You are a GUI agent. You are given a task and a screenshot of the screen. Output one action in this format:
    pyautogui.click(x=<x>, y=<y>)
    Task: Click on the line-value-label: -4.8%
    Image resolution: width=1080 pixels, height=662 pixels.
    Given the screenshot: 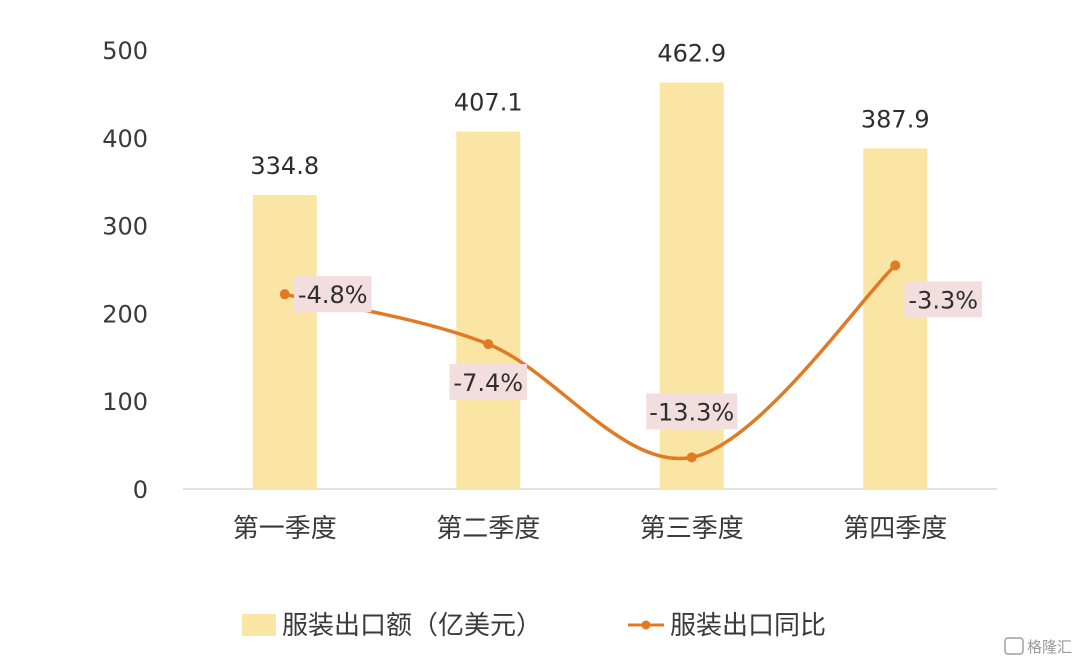 What is the action you would take?
    pyautogui.click(x=333, y=295)
    